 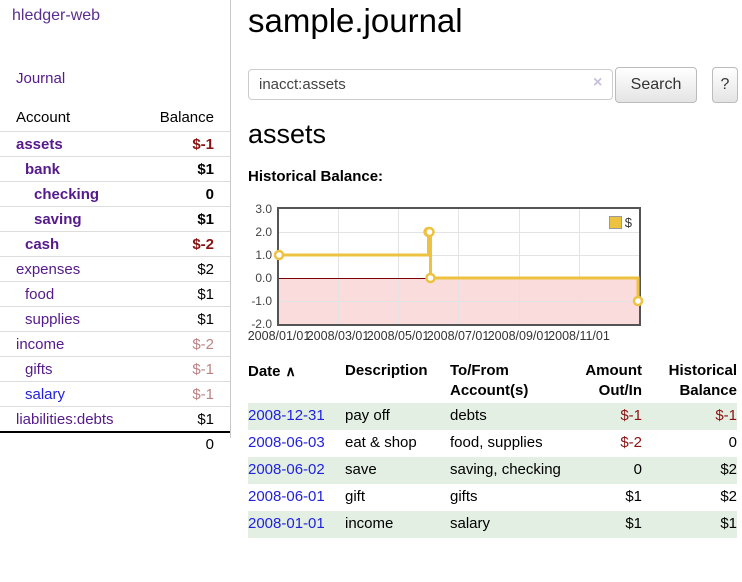 What do you see at coordinates (492, 497) in the screenshot?
I see `transaction-row: 2008-06-01 gift gifts $1 $2` at bounding box center [492, 497].